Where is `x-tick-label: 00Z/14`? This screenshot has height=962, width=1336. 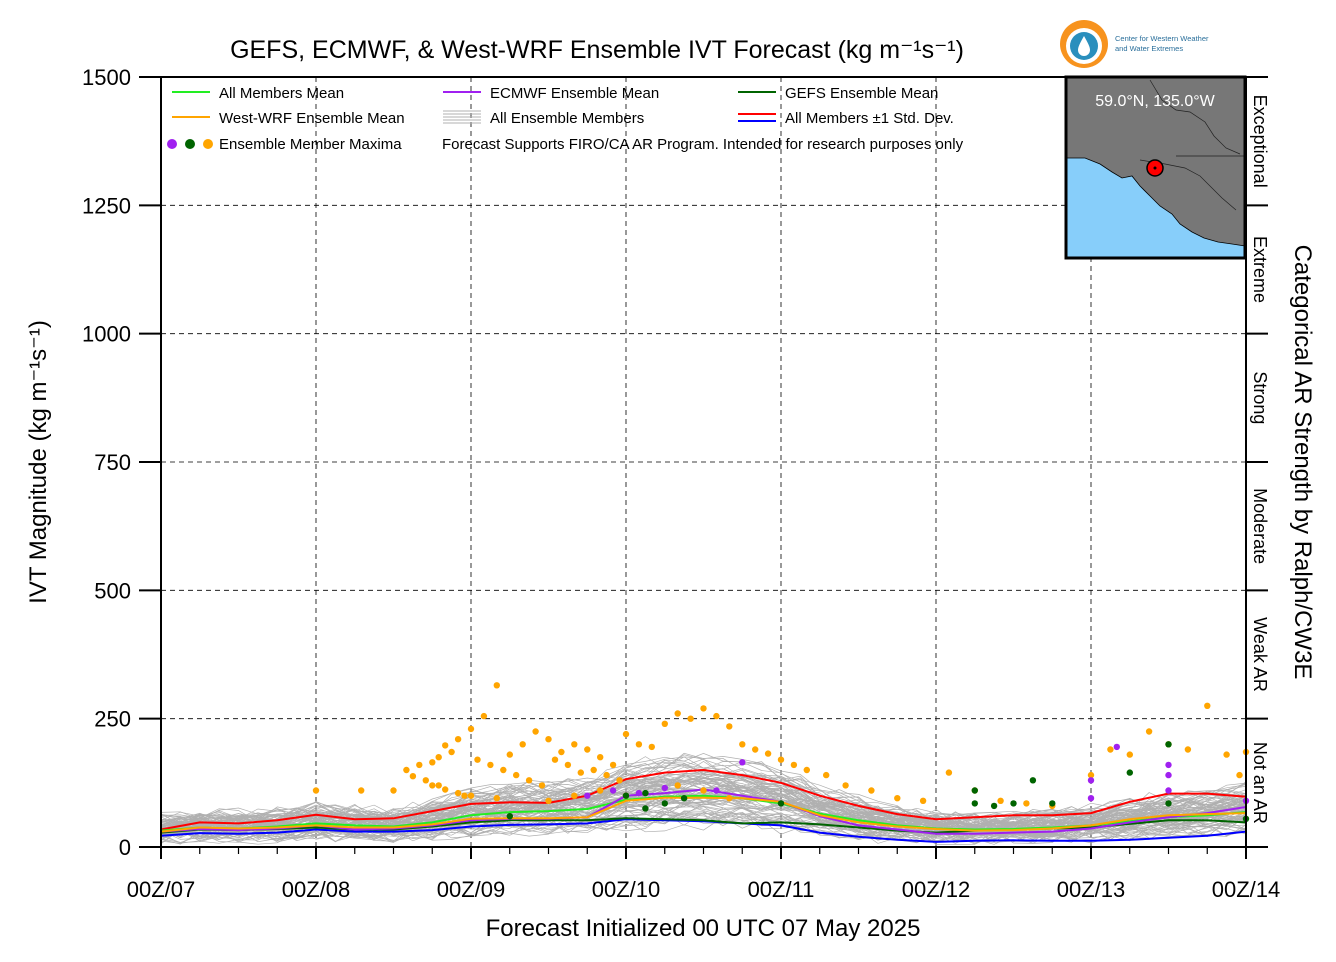 x-tick-label: 00Z/14 is located at coordinates (1246, 889).